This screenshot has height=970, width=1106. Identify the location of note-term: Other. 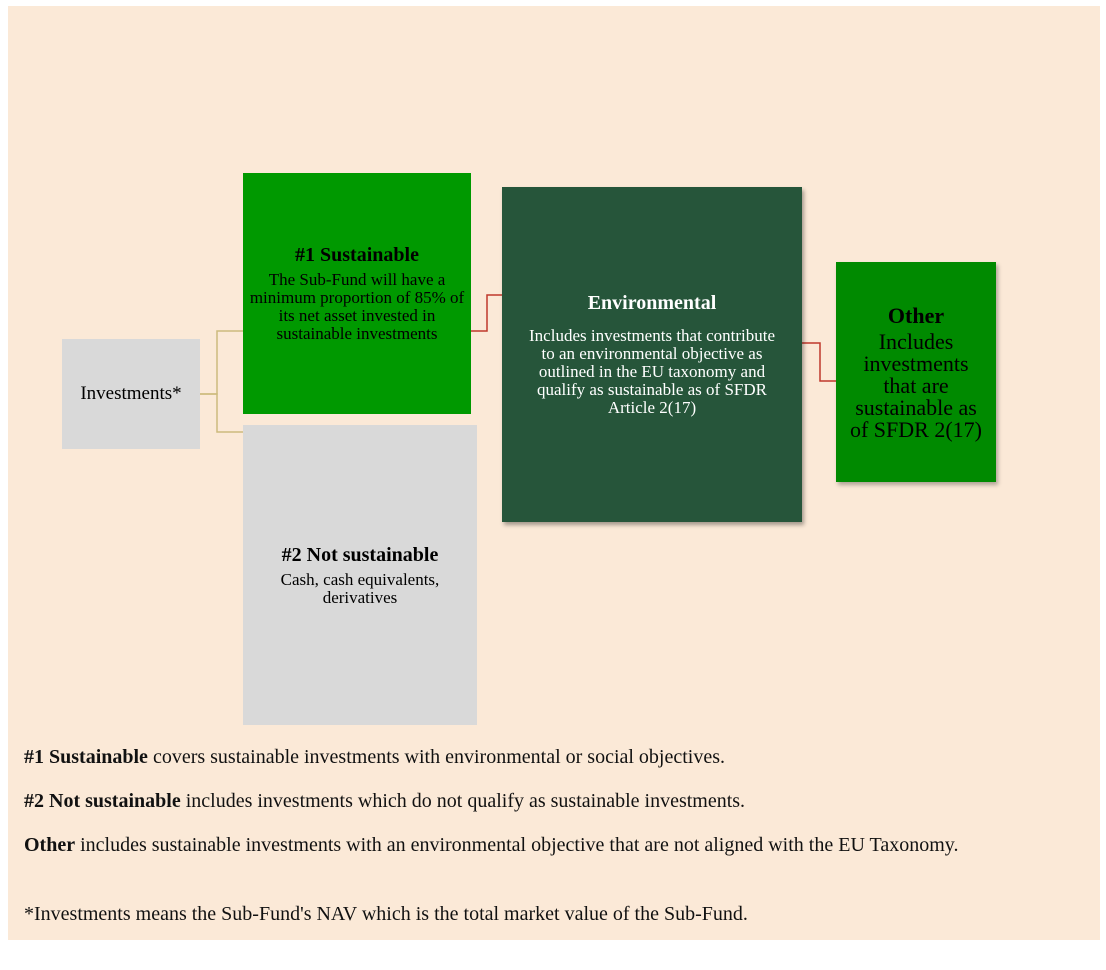
(50, 845).